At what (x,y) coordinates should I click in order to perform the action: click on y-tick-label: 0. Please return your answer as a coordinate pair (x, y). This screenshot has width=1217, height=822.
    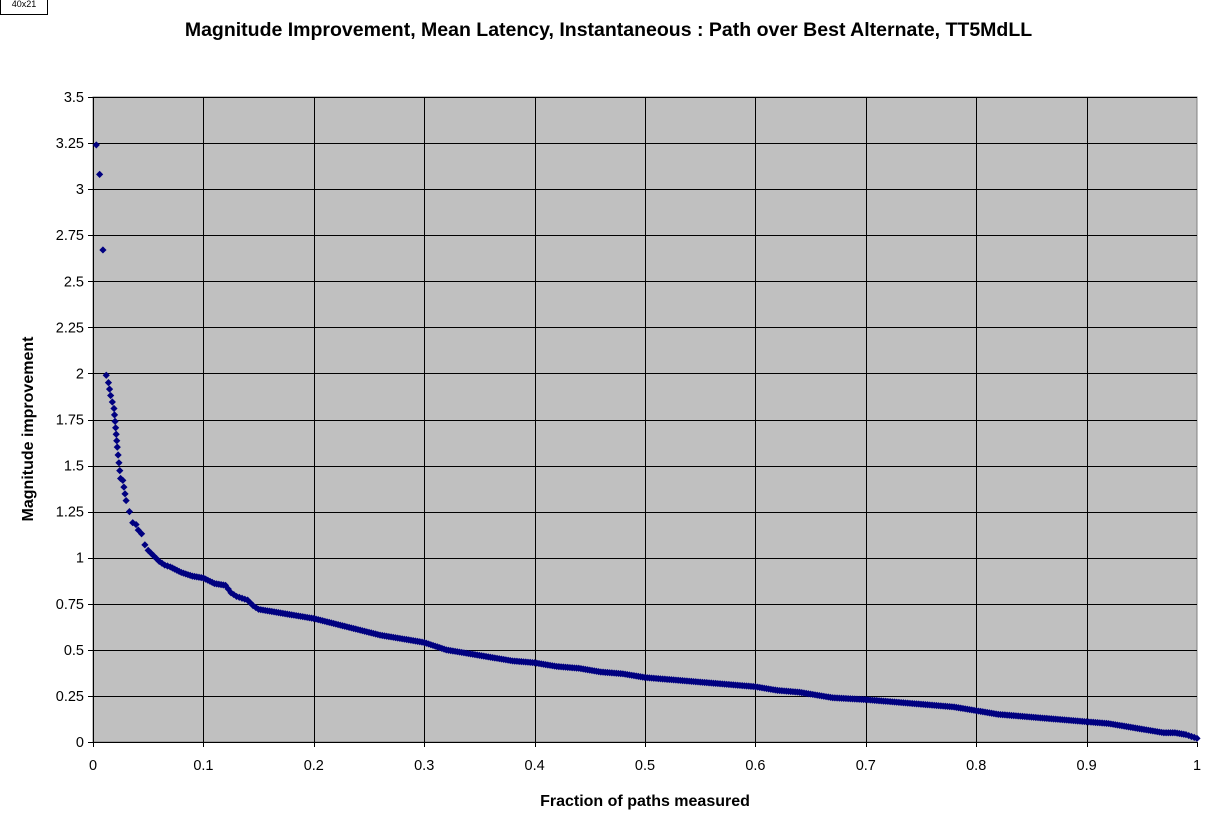
    Looking at the image, I should click on (80, 743).